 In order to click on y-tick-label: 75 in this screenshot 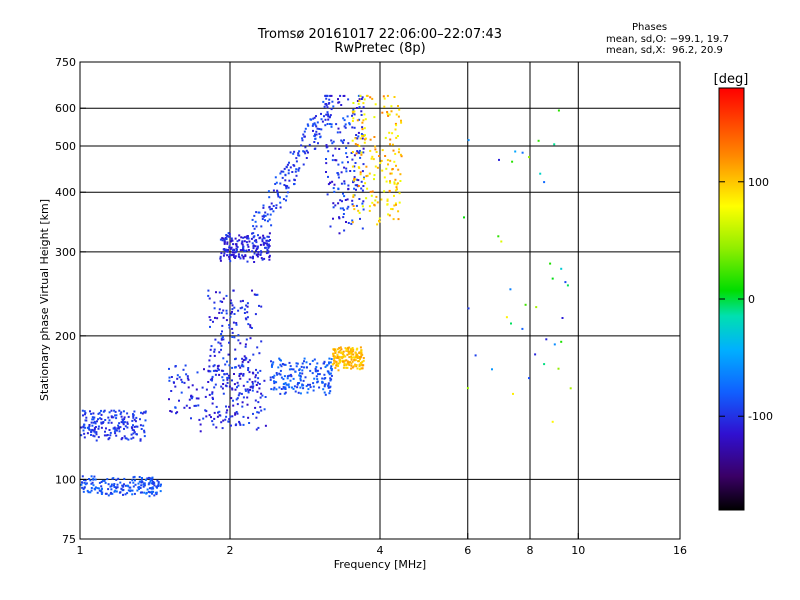, I will do `click(69, 539)`.